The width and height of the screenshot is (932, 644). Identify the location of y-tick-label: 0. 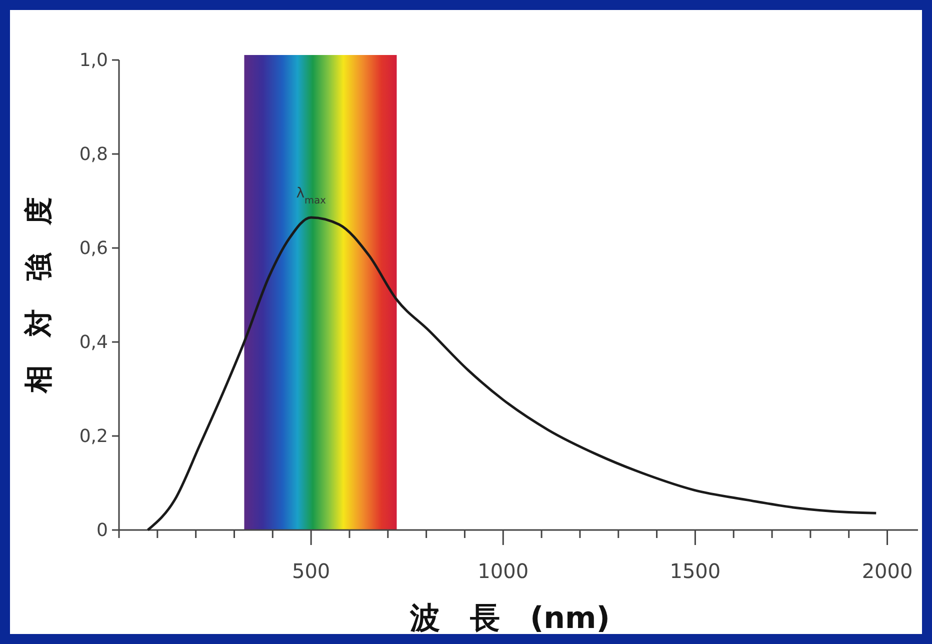
(102, 530).